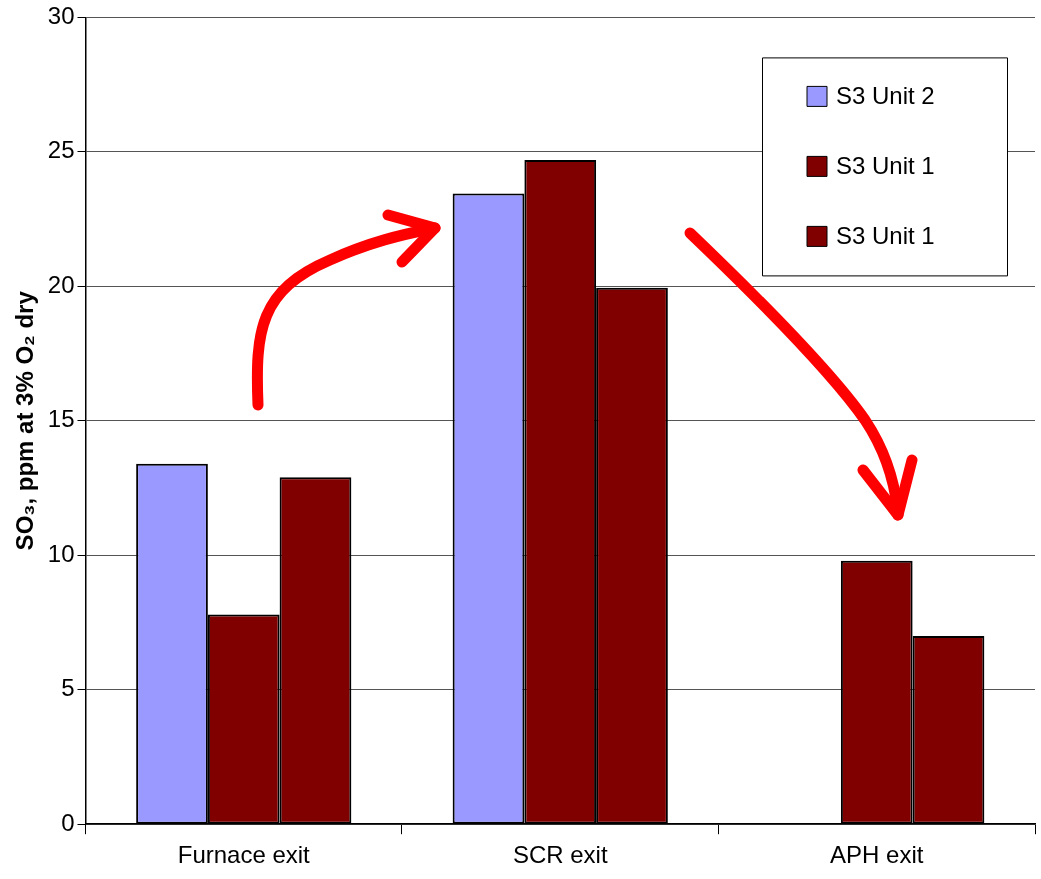 The image size is (1041, 879). I want to click on y-tick-label: 15, so click(61, 419).